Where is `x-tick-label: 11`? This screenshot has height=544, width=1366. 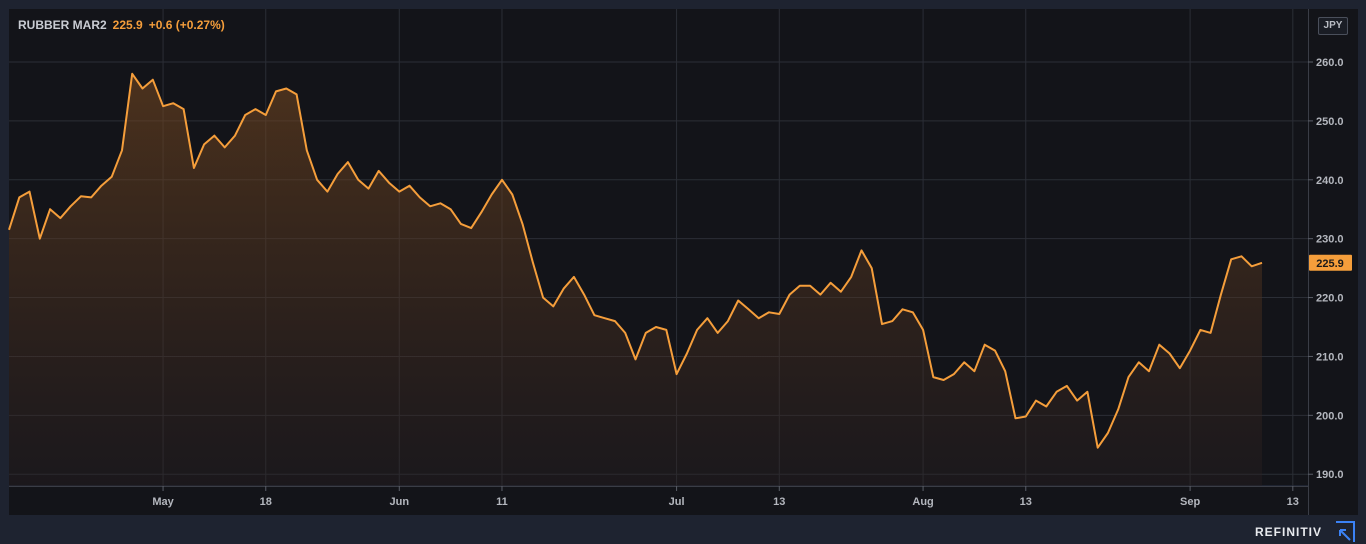 x-tick-label: 11 is located at coordinates (502, 502).